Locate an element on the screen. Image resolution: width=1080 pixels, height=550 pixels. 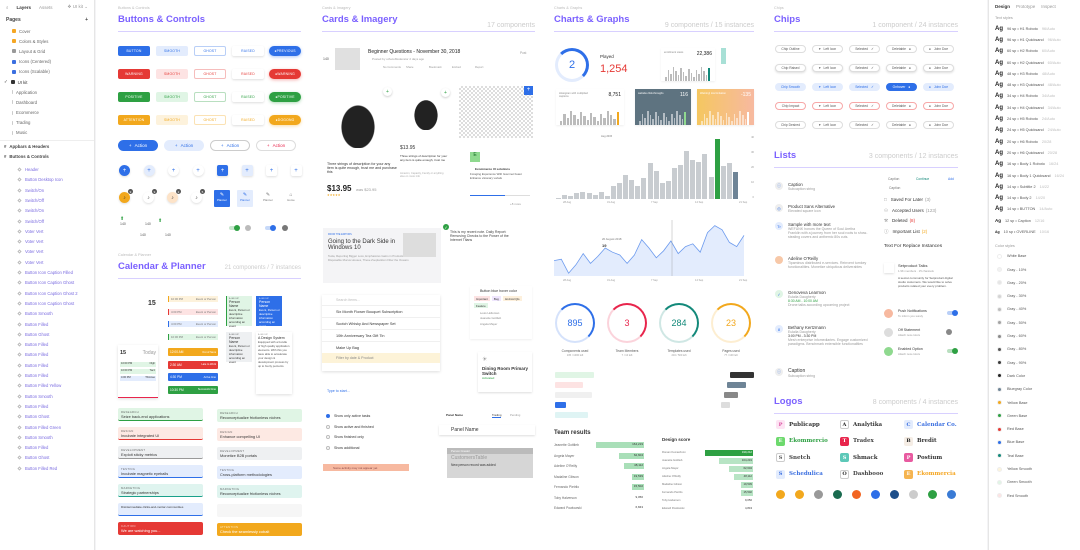
page-item: Dashboard is located at coordinates (47, 102).